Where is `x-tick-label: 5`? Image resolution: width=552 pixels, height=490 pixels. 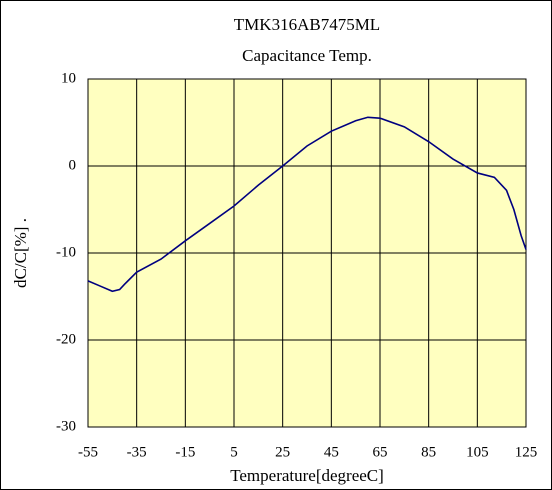
x-tick-label: 5 is located at coordinates (234, 452).